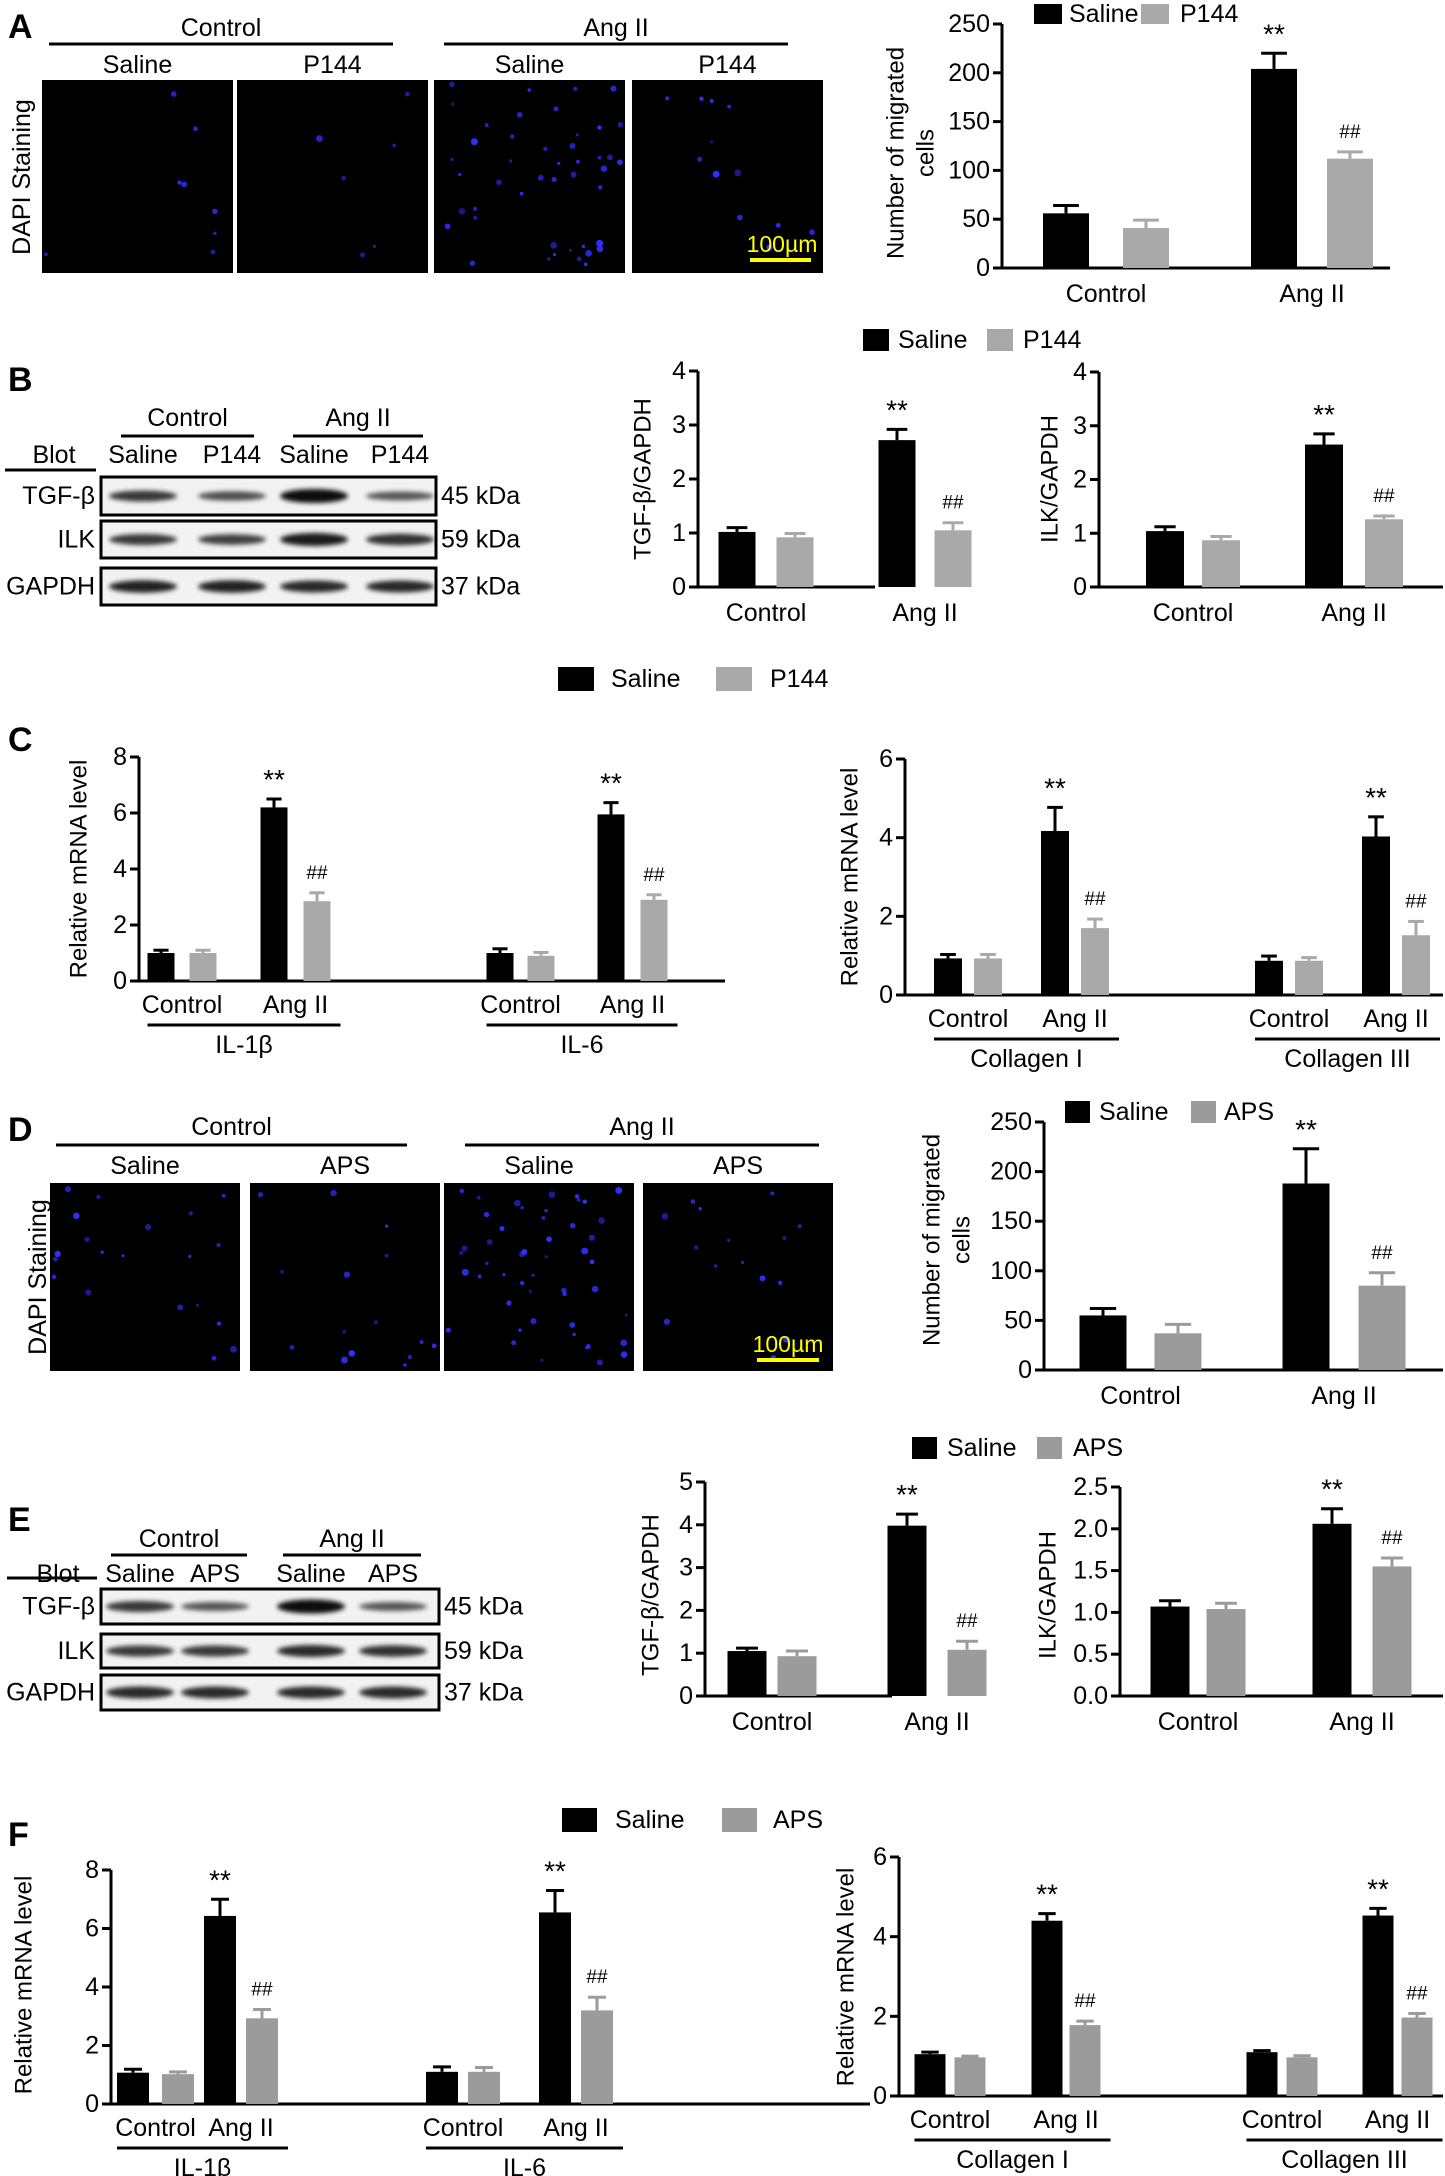  Describe the element at coordinates (1026, 1059) in the screenshot. I see `gene-group-label: Collagen I` at that location.